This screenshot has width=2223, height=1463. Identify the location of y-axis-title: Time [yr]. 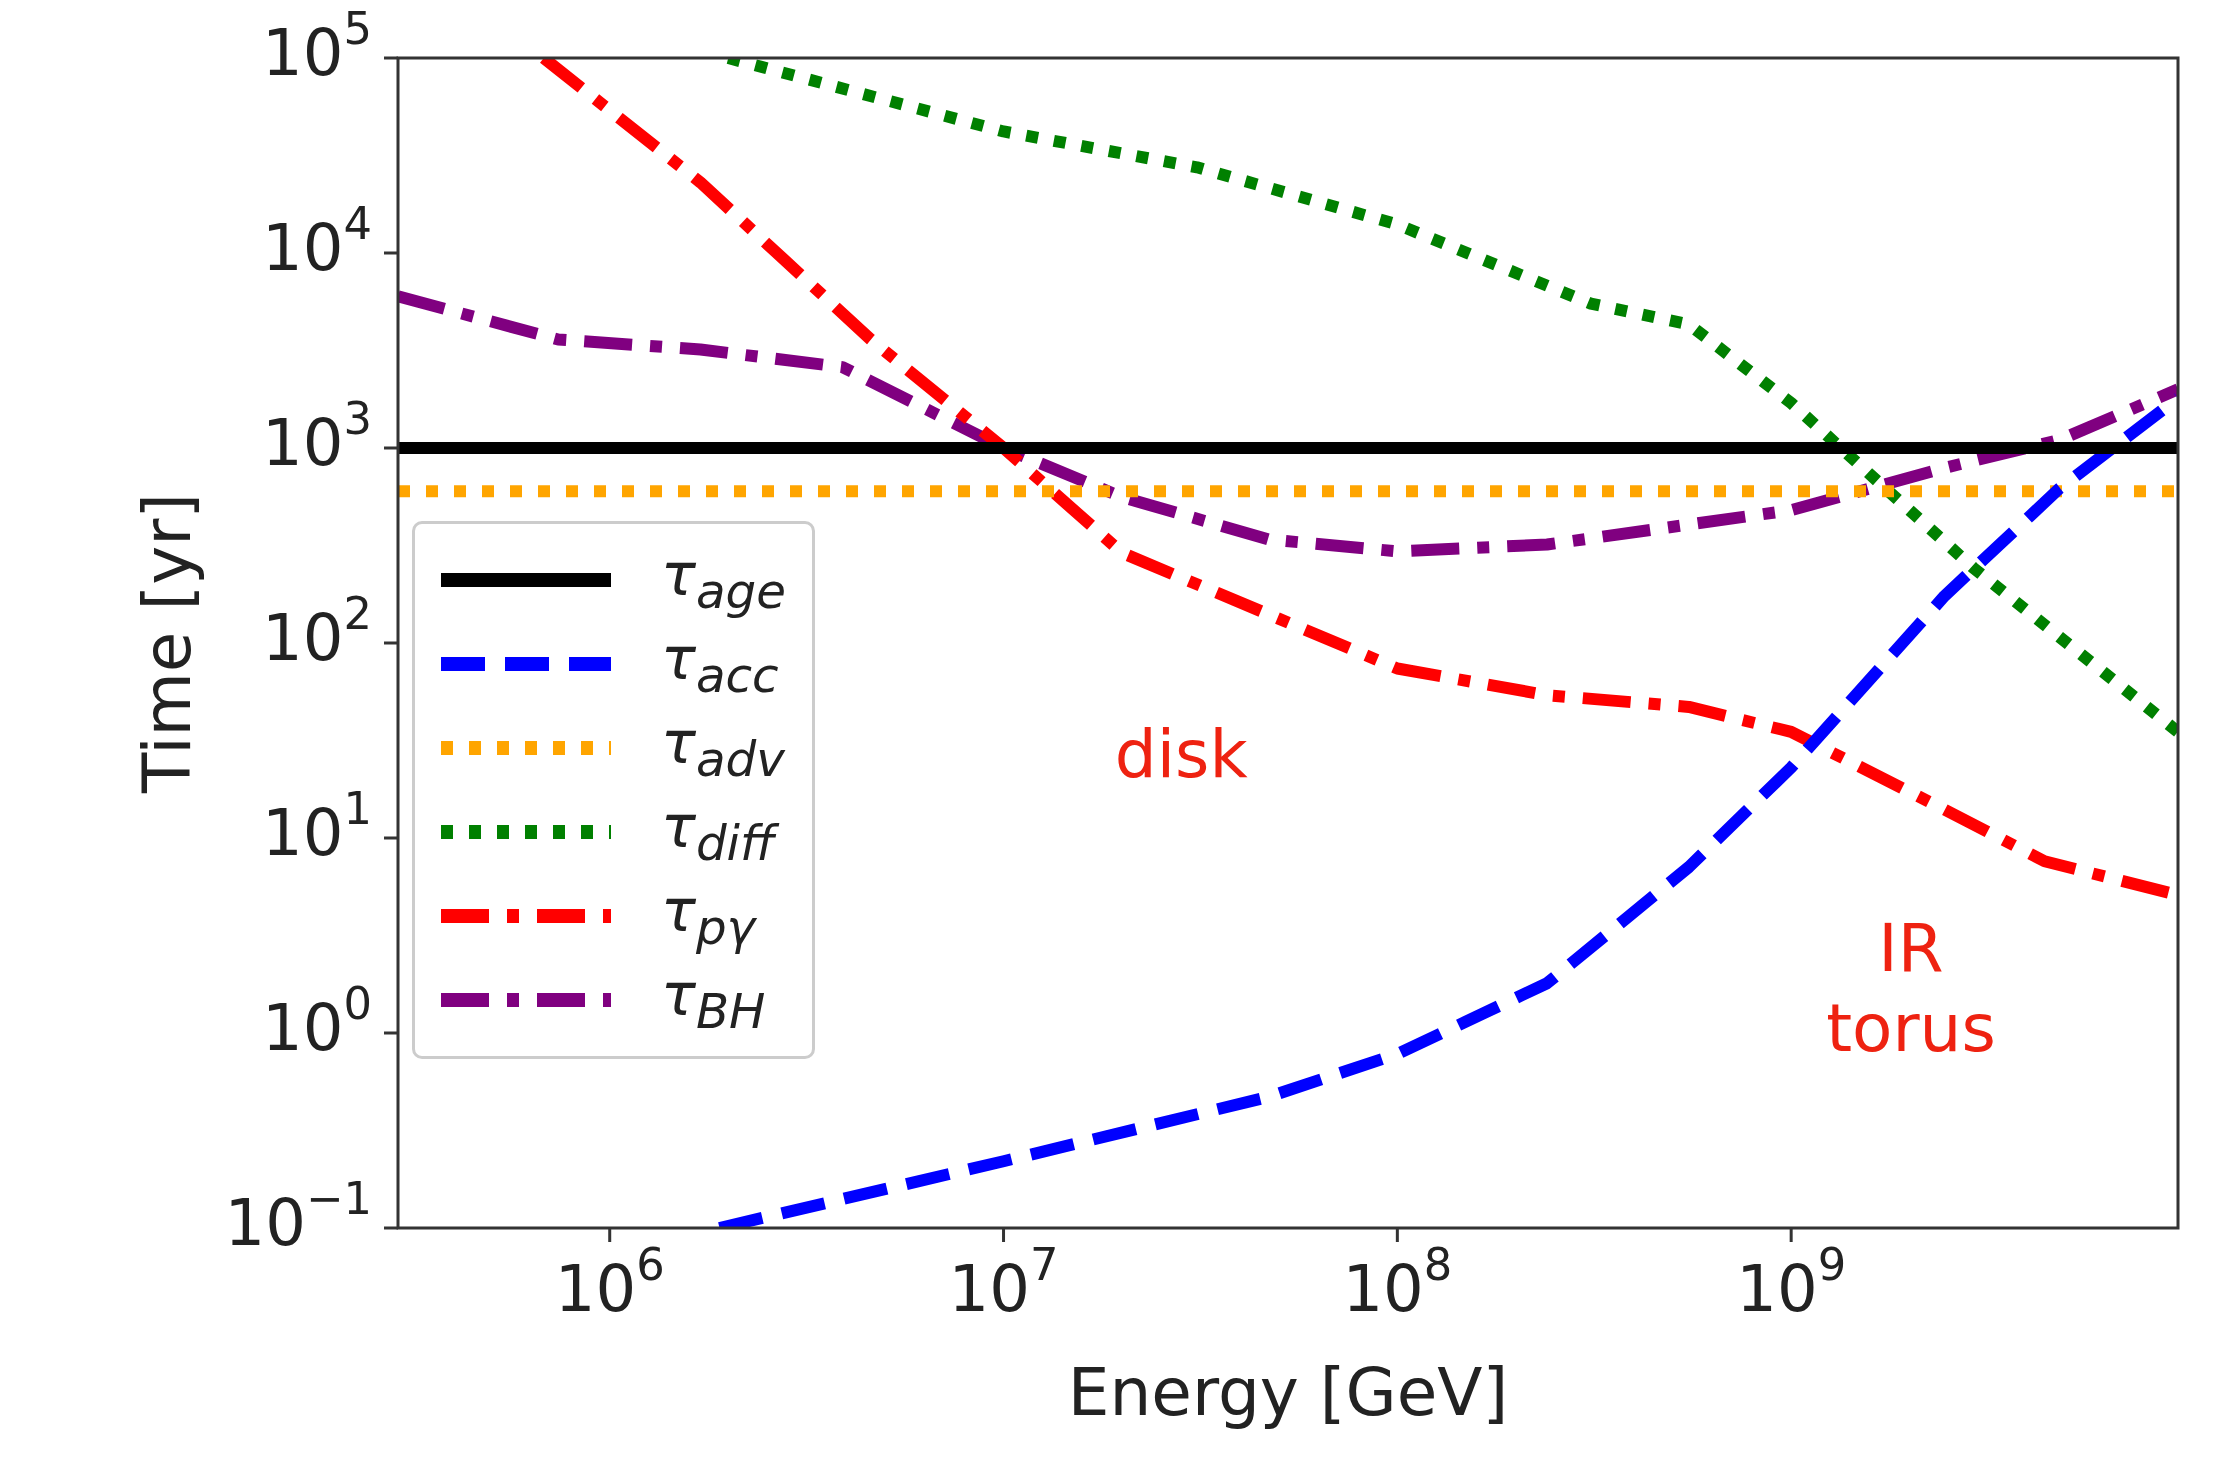
(168, 643).